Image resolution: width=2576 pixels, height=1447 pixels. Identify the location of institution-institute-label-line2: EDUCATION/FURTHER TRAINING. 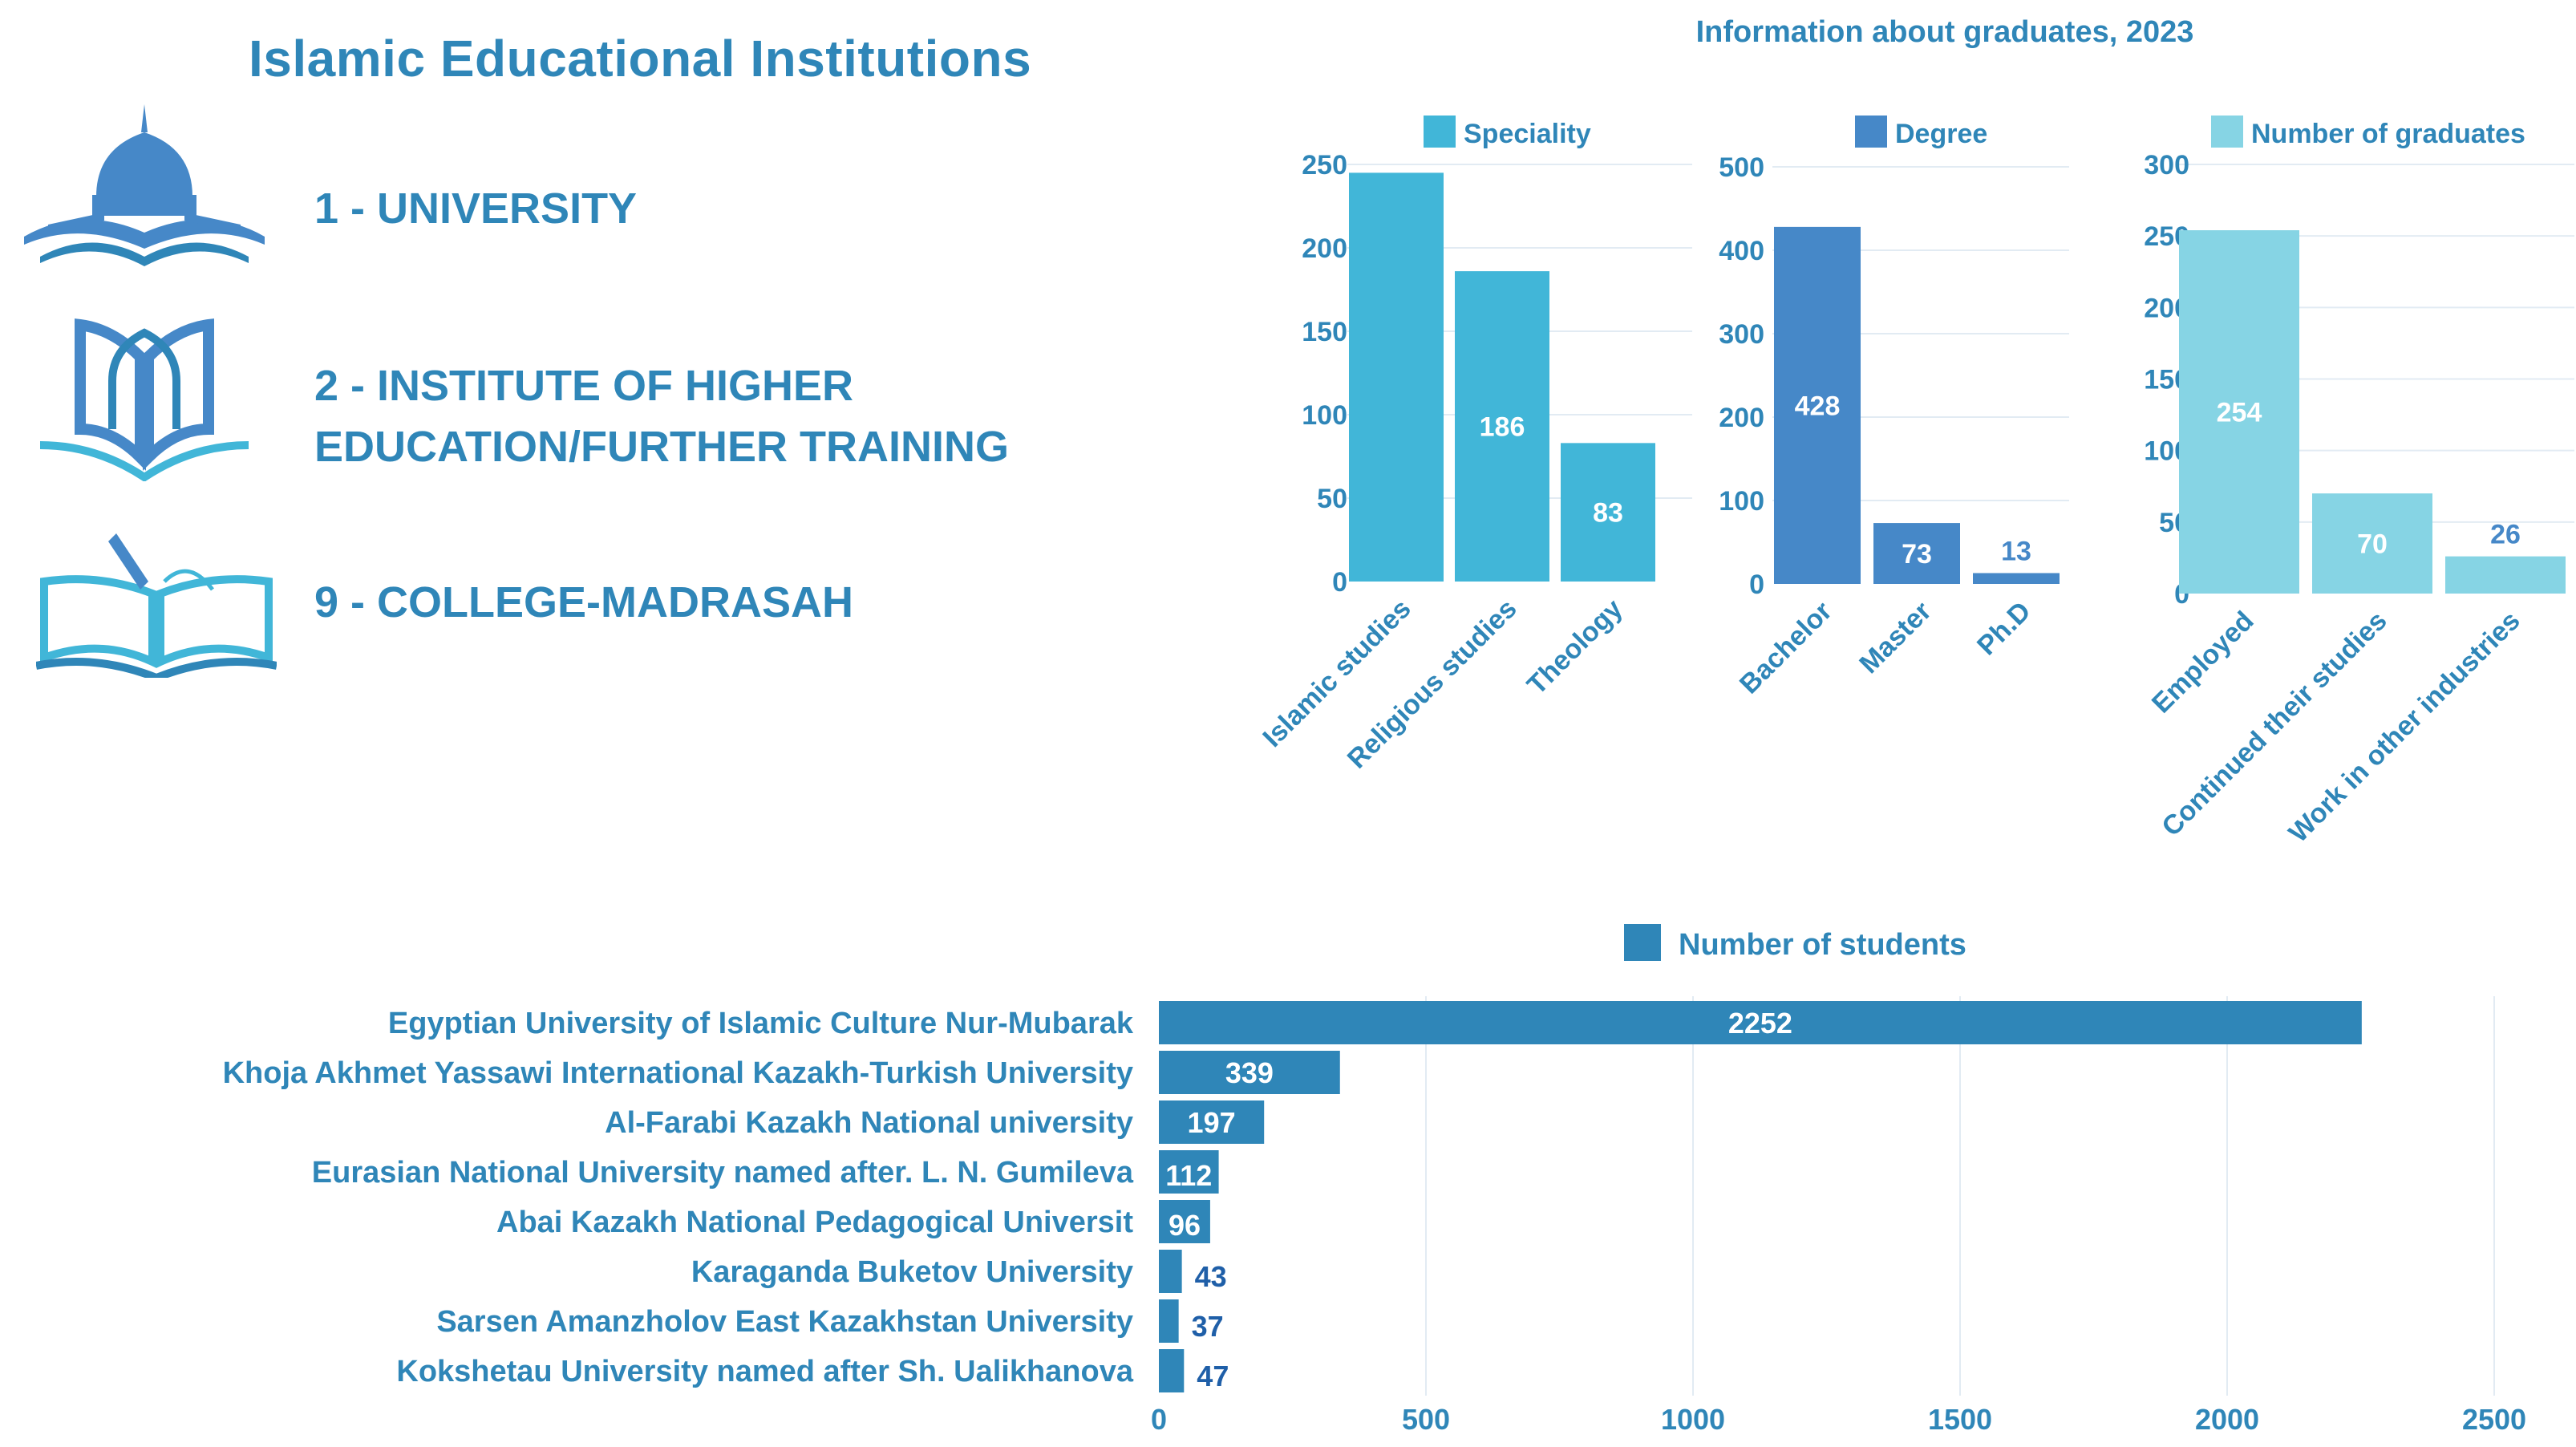
(661, 447).